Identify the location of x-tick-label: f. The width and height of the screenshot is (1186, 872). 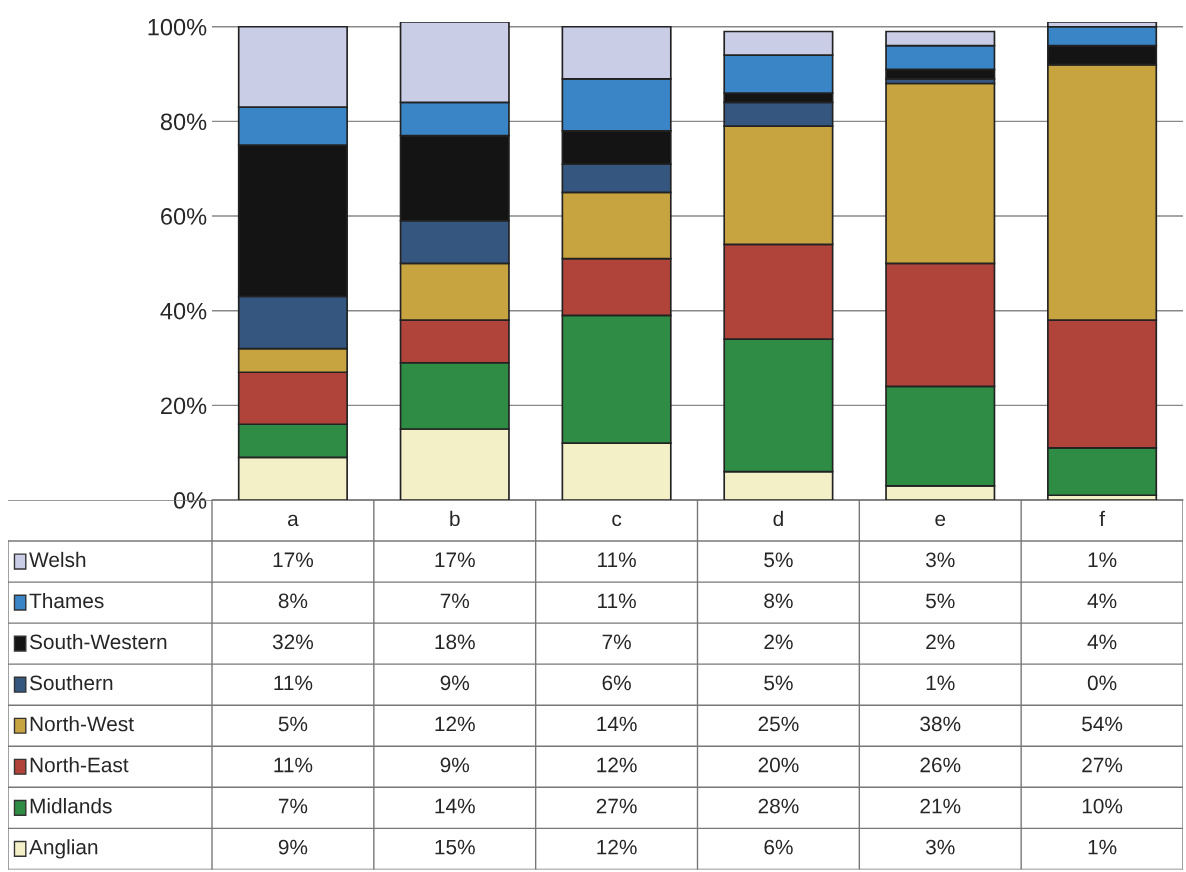
(1102, 518).